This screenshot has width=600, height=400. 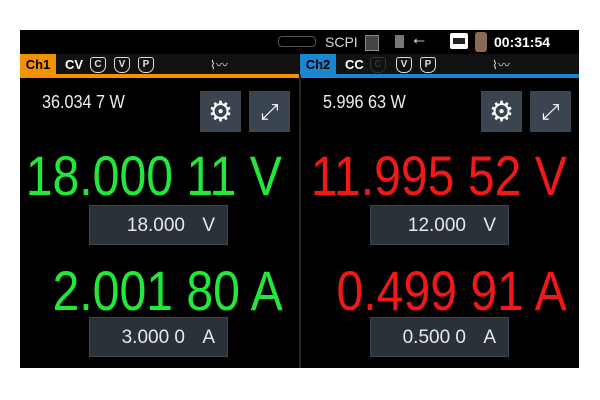 I want to click on status-bar: SCPI ⭠ 00:31:54, so click(x=299, y=42).